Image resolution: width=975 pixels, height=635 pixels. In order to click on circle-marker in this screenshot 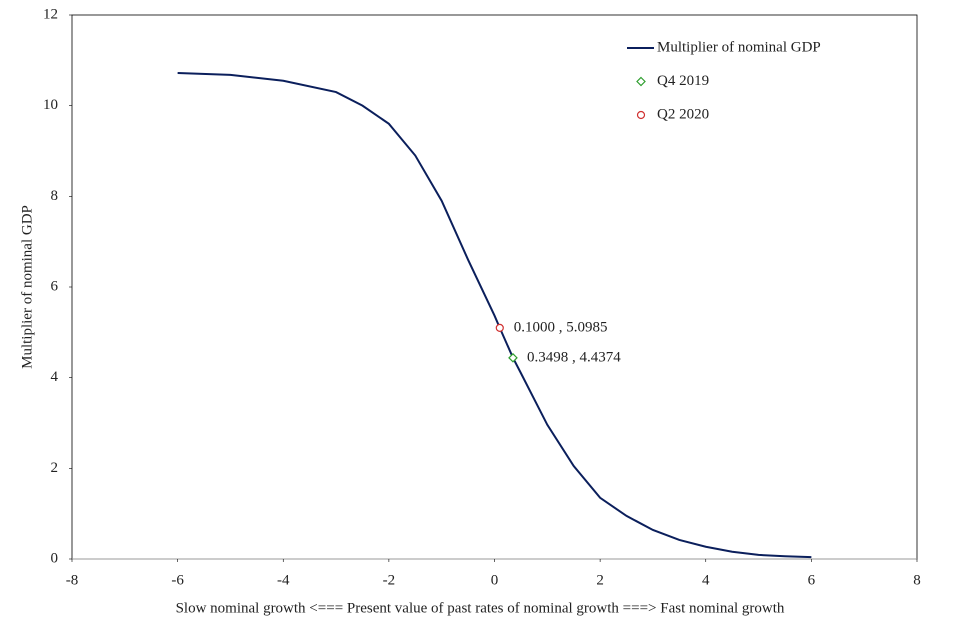, I will do `click(499, 327)`.